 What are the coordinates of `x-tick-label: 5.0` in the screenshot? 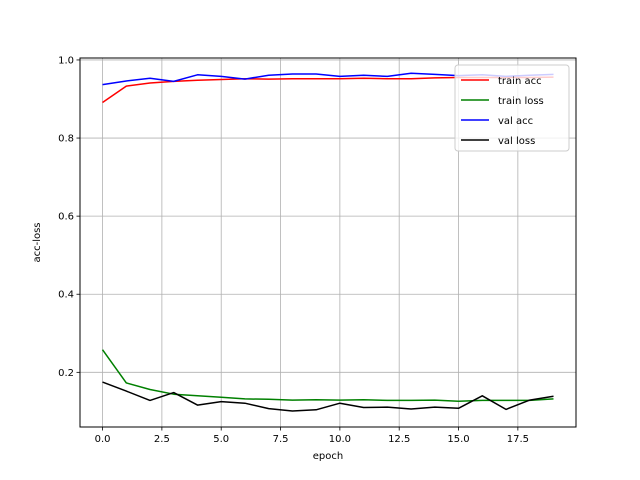 It's located at (221, 439).